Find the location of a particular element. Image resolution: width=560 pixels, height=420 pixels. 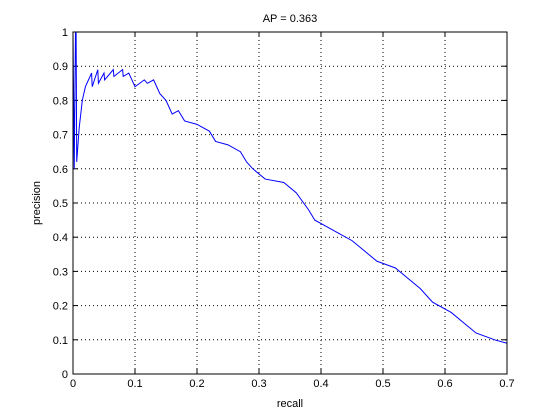

x-tick-label: 0.4 is located at coordinates (320, 384).